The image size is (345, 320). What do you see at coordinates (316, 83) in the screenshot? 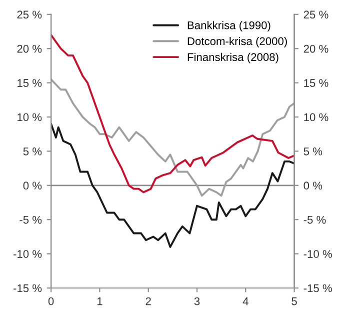
I see `y2-tick-label: 15 %` at bounding box center [316, 83].